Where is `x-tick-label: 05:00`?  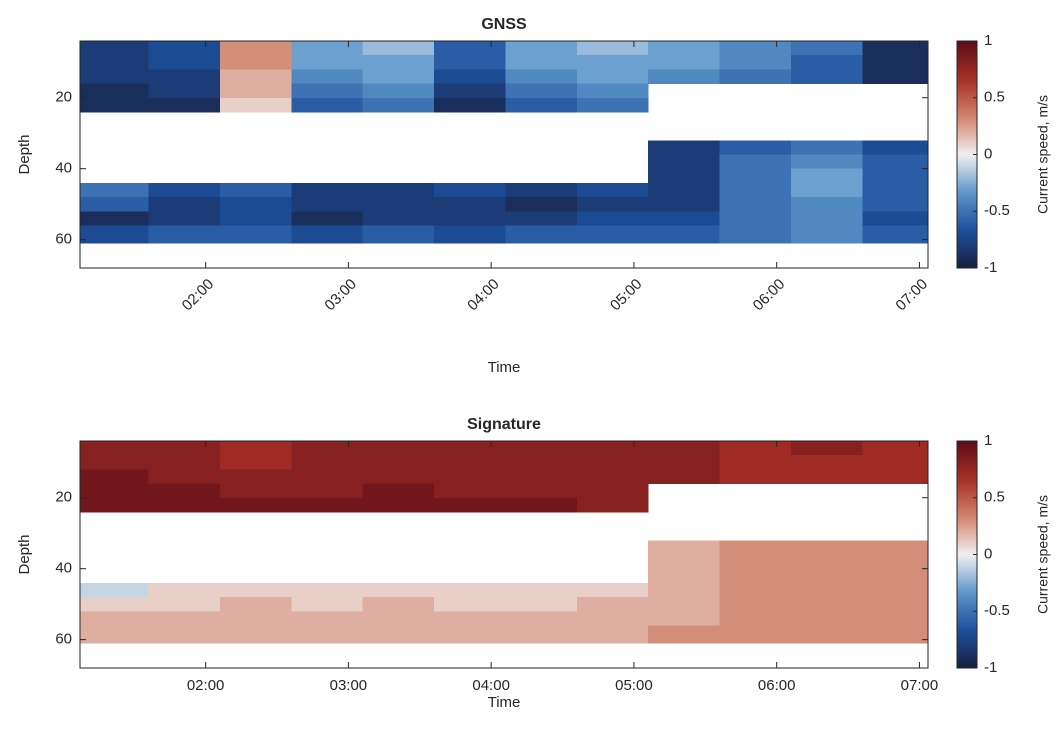
x-tick-label: 05:00 is located at coordinates (634, 685).